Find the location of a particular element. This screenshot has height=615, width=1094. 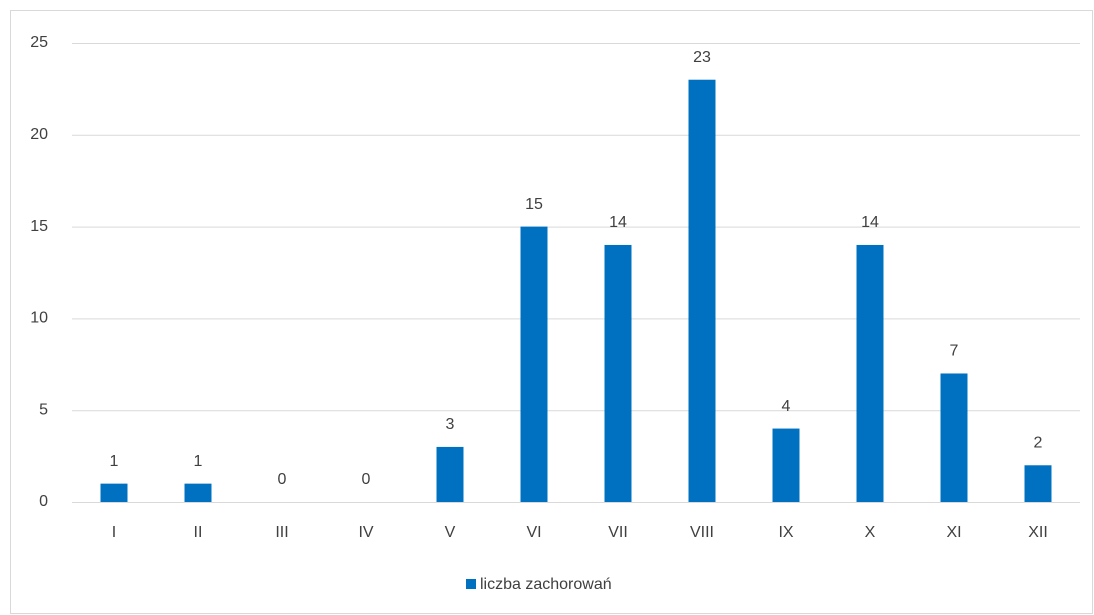

data-label: 23 is located at coordinates (702, 57).